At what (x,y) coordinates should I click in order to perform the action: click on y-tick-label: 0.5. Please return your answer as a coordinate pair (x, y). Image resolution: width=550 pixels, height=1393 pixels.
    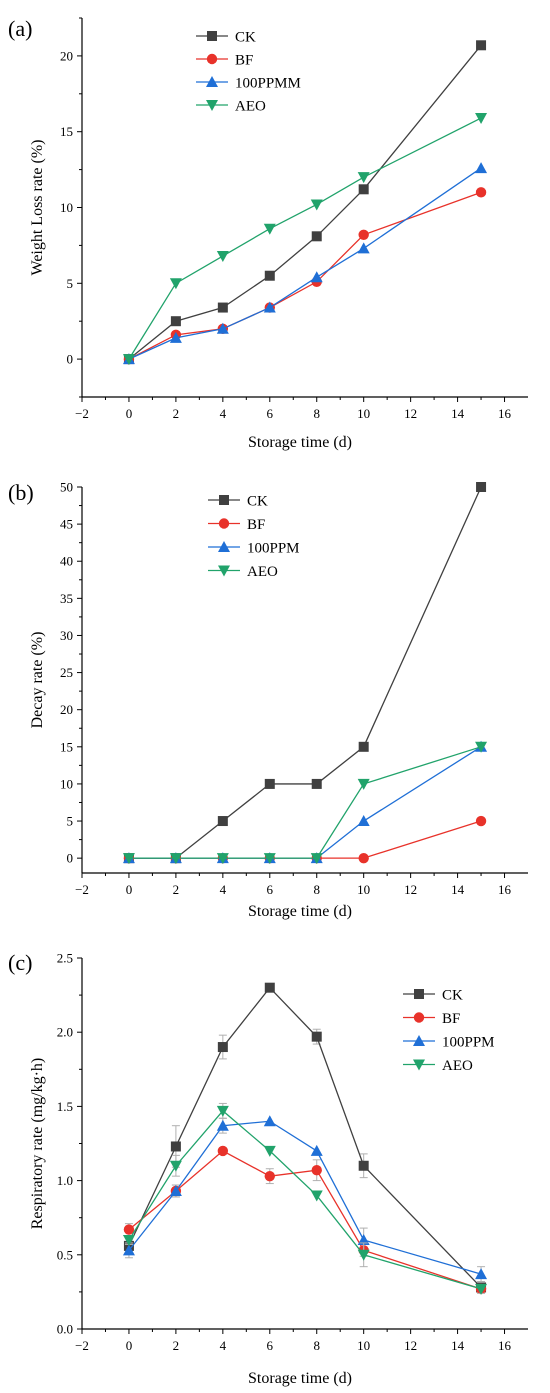
    Looking at the image, I should click on (65, 1254).